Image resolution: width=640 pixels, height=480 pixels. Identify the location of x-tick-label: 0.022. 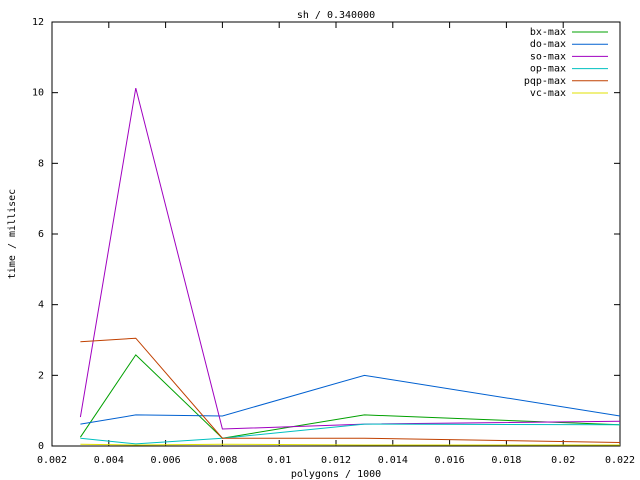
(620, 460).